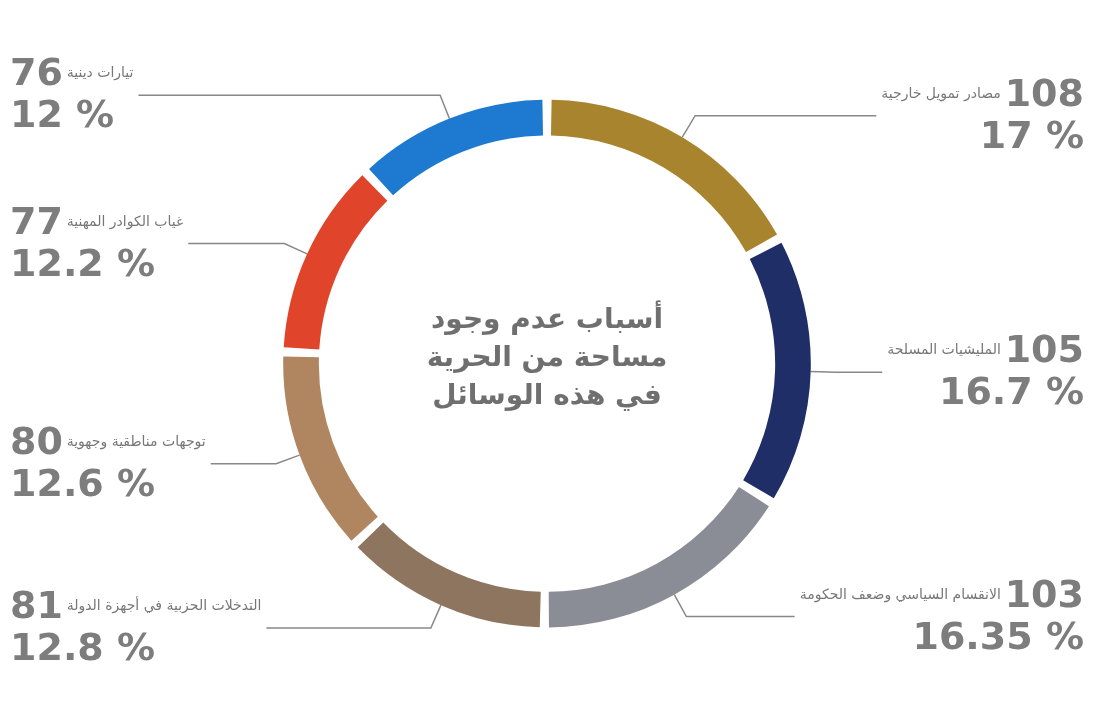 The height and width of the screenshot is (713, 1094). I want to click on data-label: 76, so click(36, 72).